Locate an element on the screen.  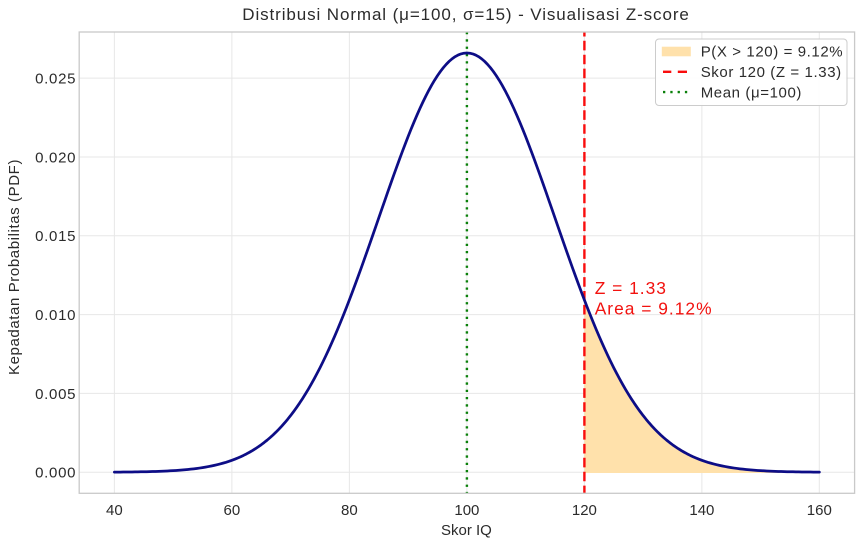
svg-text: 120 is located at coordinates (584, 510).